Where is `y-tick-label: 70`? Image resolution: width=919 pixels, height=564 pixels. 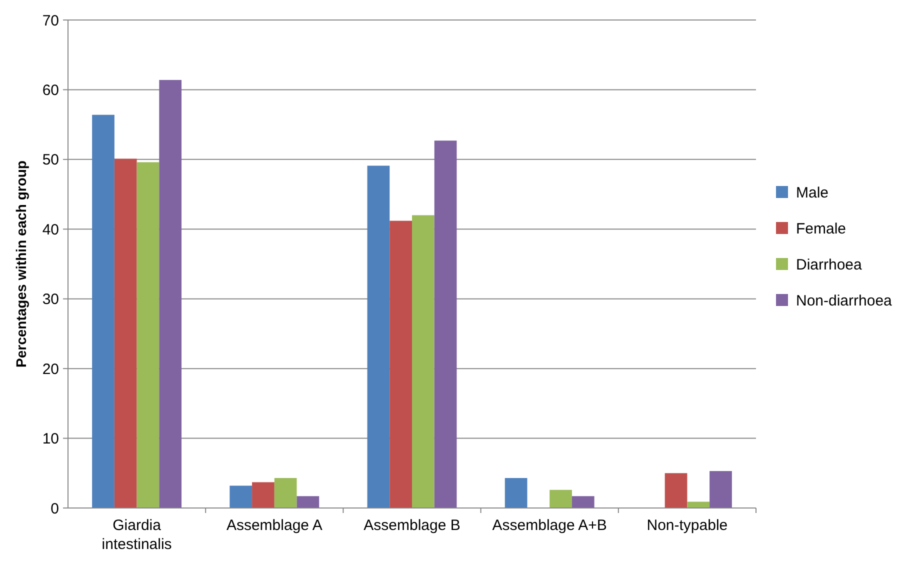 y-tick-label: 70 is located at coordinates (50, 21).